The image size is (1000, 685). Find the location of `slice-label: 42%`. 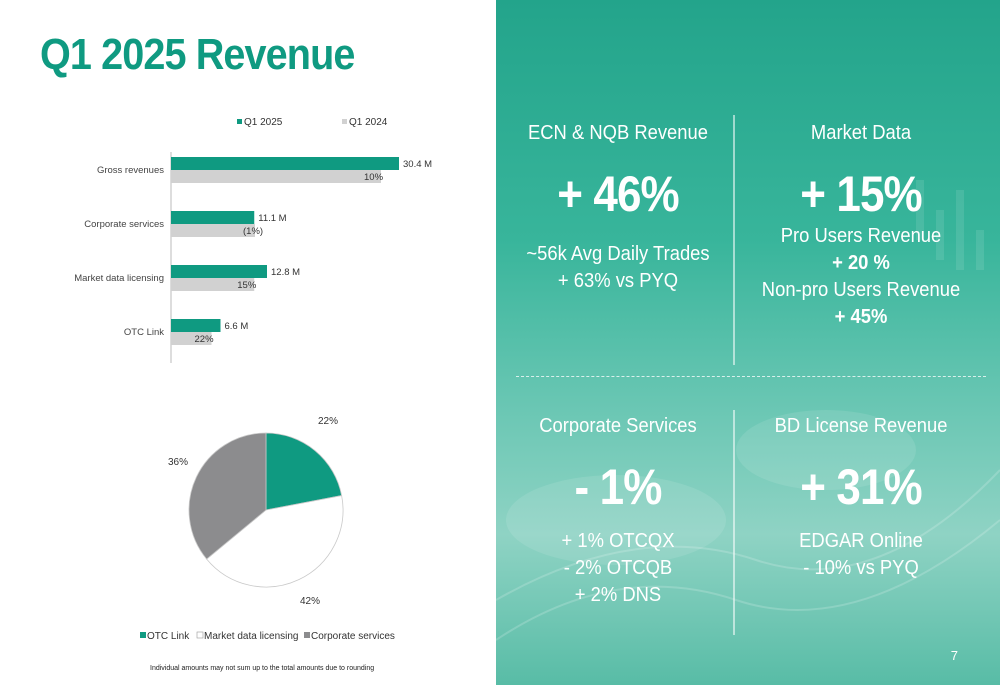

slice-label: 42% is located at coordinates (310, 601).